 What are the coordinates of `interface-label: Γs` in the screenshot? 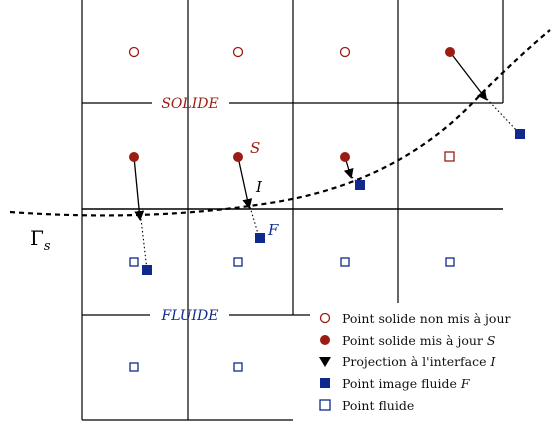 It's located at (40, 240).